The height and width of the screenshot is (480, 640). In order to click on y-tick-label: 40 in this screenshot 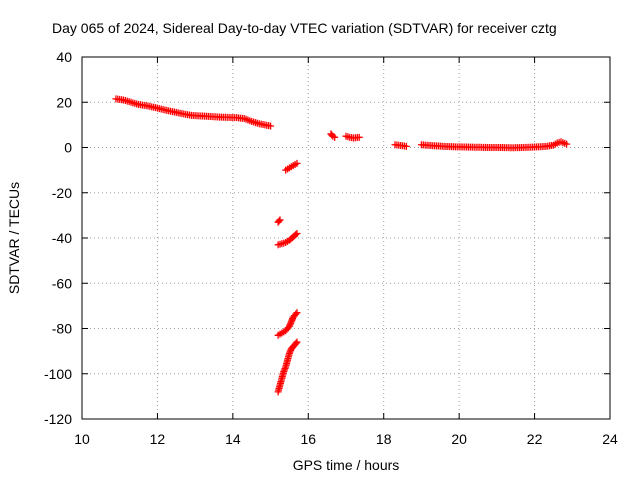, I will do `click(64, 57)`.